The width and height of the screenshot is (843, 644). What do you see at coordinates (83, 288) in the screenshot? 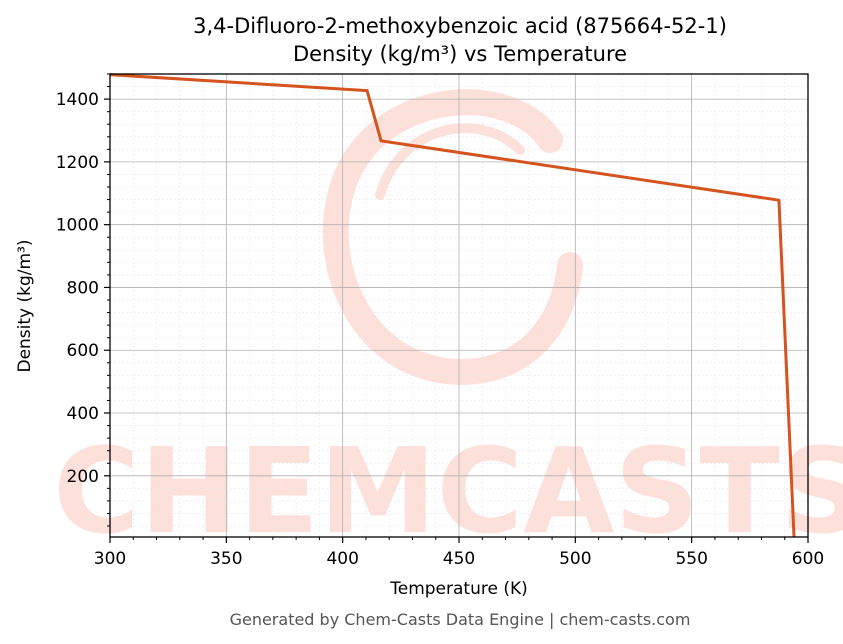
I see `y-tick-label: 800` at bounding box center [83, 288].